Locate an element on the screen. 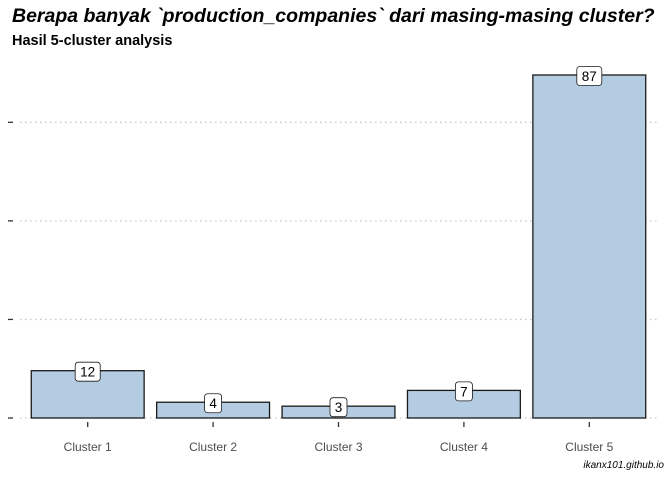 Image resolution: width=672 pixels, height=480 pixels. data-label-text: 7 is located at coordinates (464, 391).